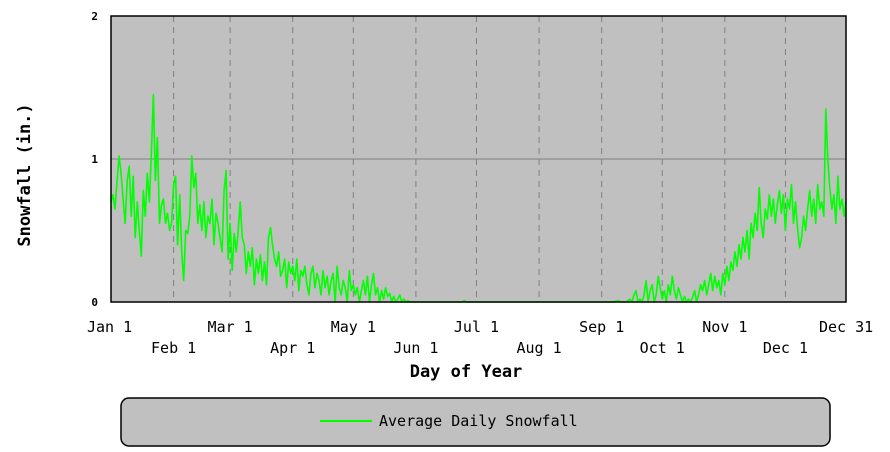 This screenshot has height=452, width=890. What do you see at coordinates (466, 372) in the screenshot?
I see `x-axis-title: Day of Year` at bounding box center [466, 372].